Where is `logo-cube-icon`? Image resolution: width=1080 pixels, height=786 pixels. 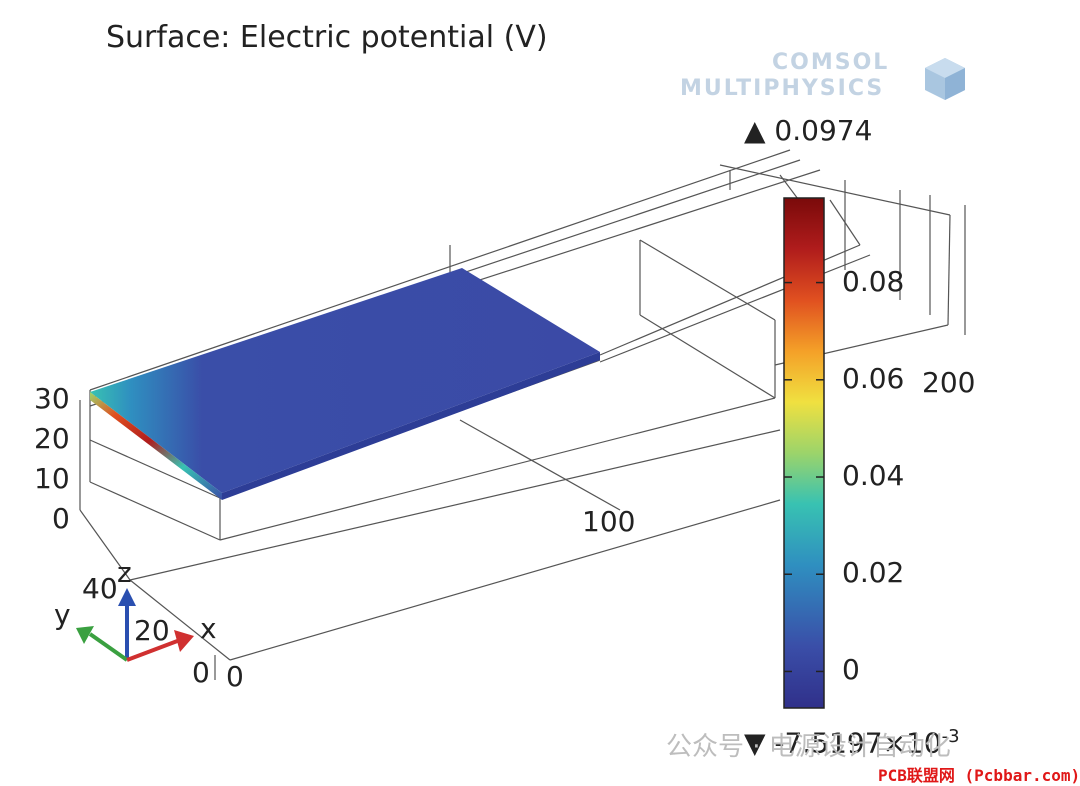
logo-cube-icon is located at coordinates (945, 79).